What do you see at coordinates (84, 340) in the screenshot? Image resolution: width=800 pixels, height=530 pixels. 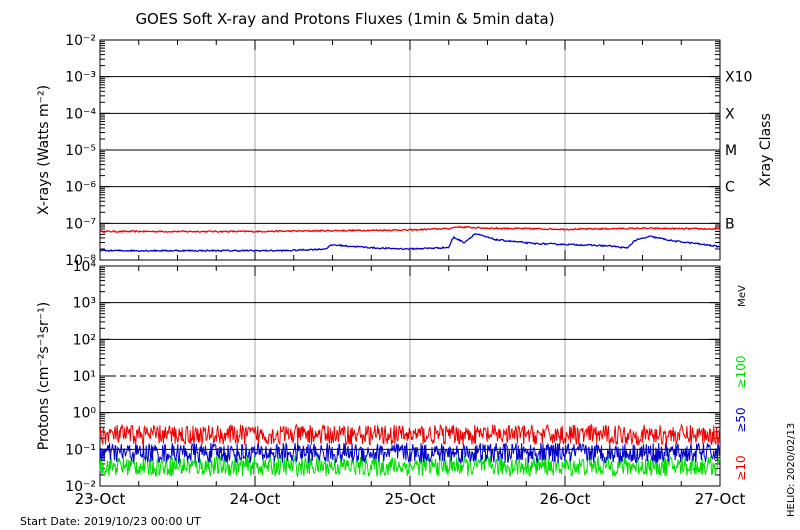 I see `y-tick-label: 10²` at bounding box center [84, 340].